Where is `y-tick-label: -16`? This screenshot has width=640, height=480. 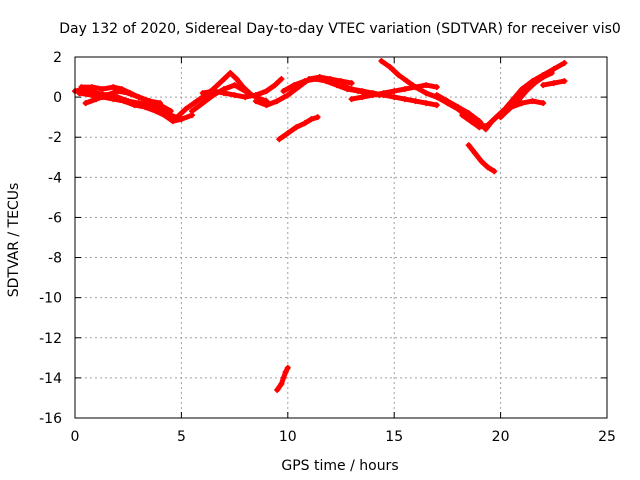
y-tick-label: -16 is located at coordinates (50, 419).